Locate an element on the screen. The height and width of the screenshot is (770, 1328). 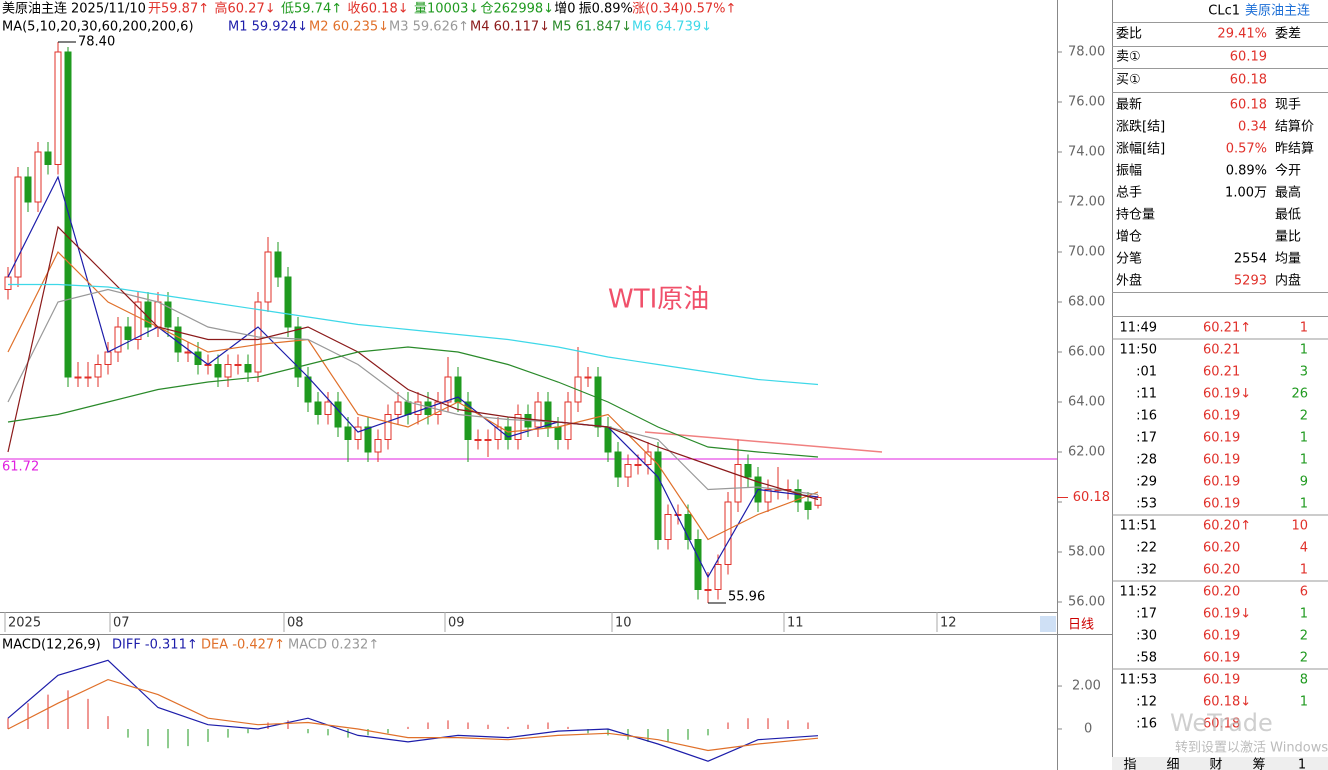
x-tick-label: 11 is located at coordinates (795, 623).